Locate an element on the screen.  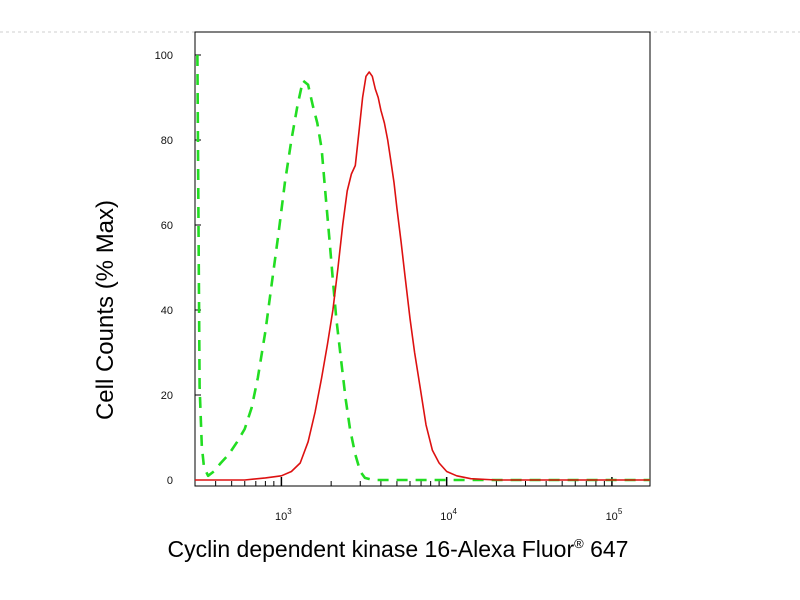
y-axis-label: Cell Counts (% Max) is located at coordinates (105, 310).